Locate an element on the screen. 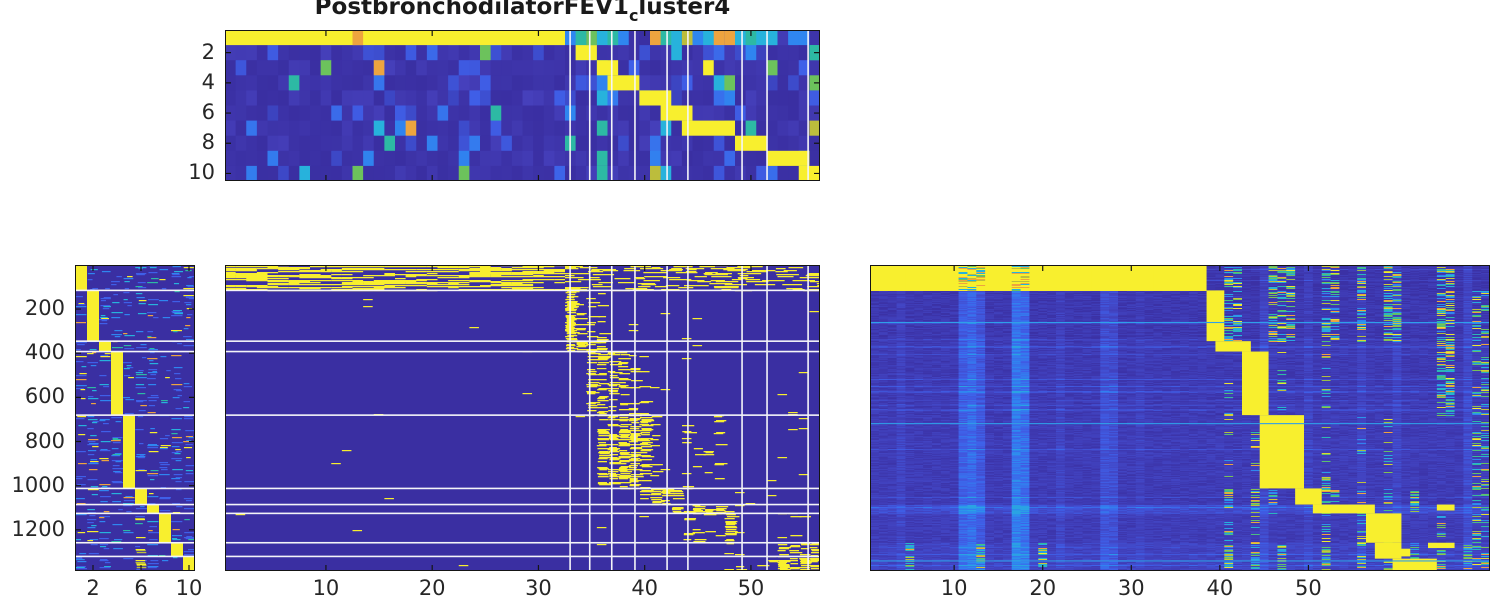 Image resolution: width=1500 pixels, height=600 pixels. title-suffix: luster4 is located at coordinates (684, 10).